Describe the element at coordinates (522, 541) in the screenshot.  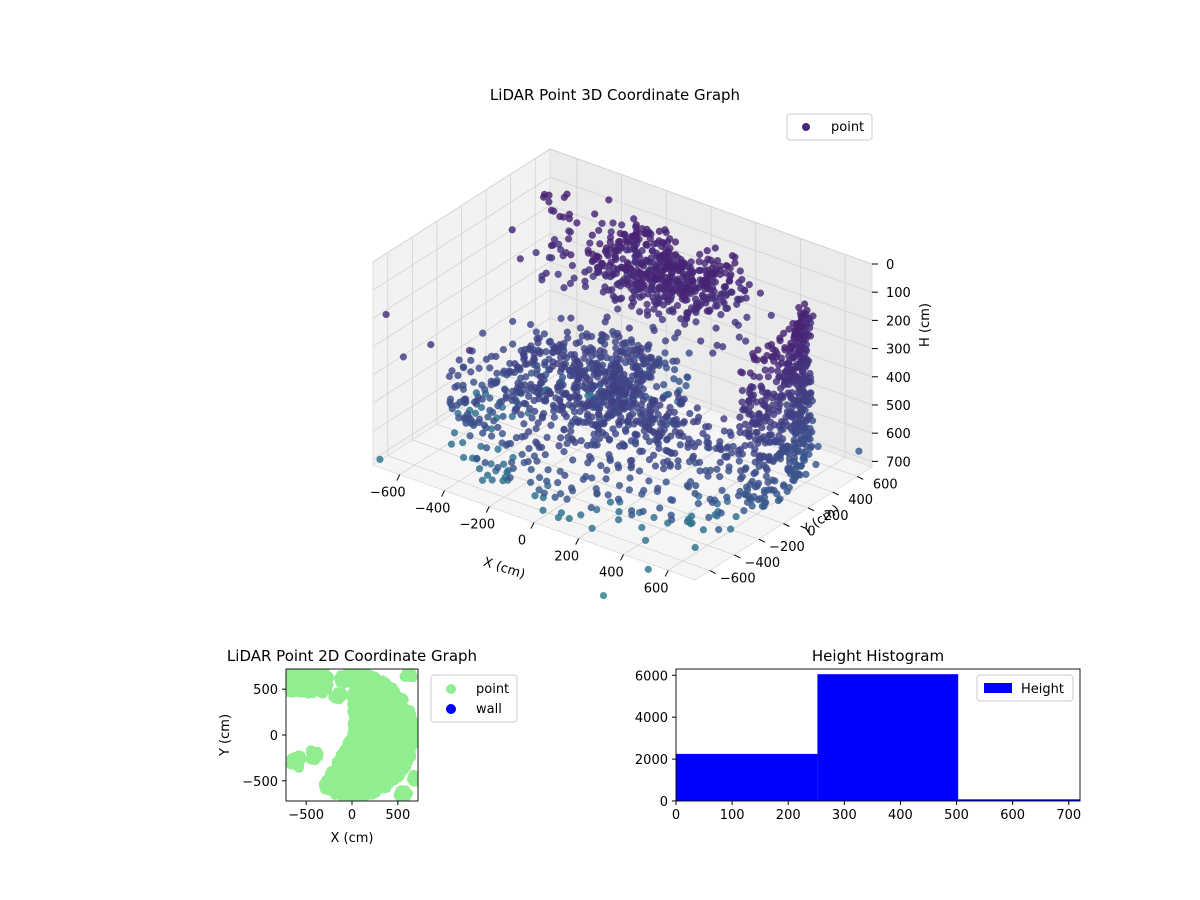
I see `chart-3d-x-tick-label: 0` at that location.